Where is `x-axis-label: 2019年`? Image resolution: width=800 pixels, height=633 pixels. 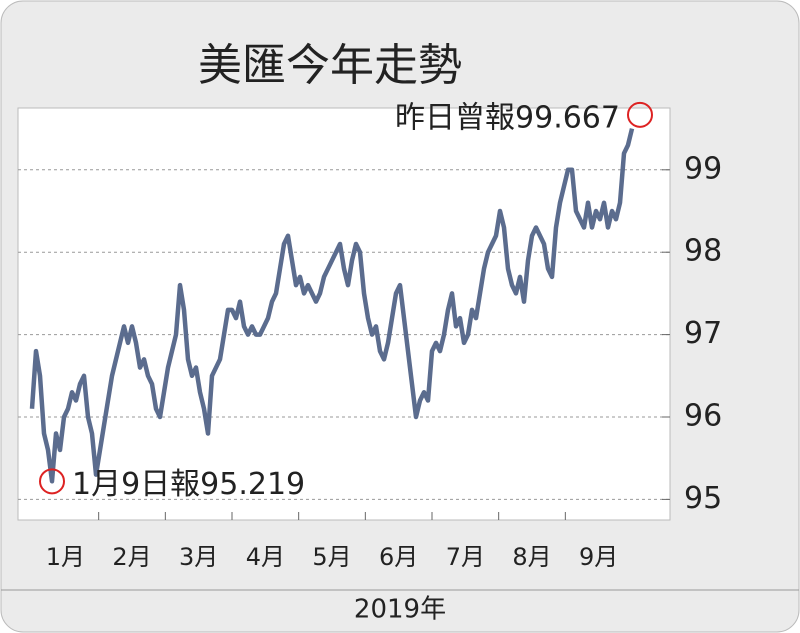 x-axis-label: 2019年 is located at coordinates (400, 610).